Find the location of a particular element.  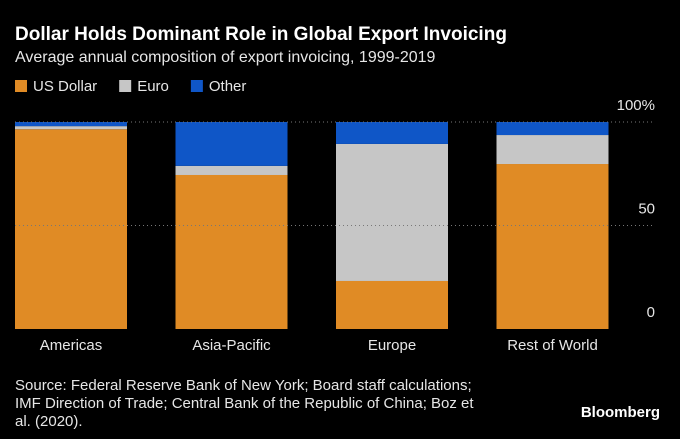

x-tick-label: Europe is located at coordinates (392, 345).